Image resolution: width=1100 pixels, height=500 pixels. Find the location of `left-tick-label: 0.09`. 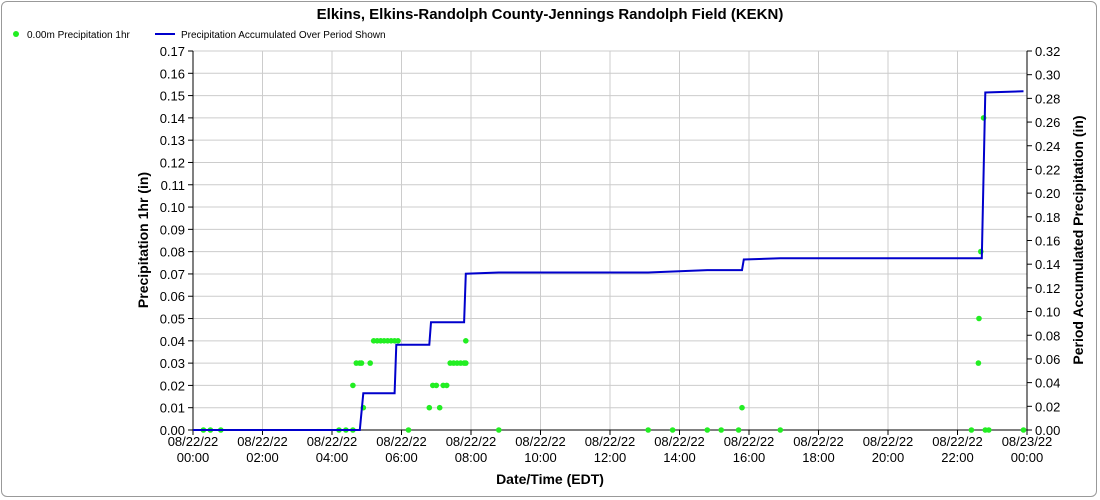

left-tick-label: 0.09 is located at coordinates (172, 229).